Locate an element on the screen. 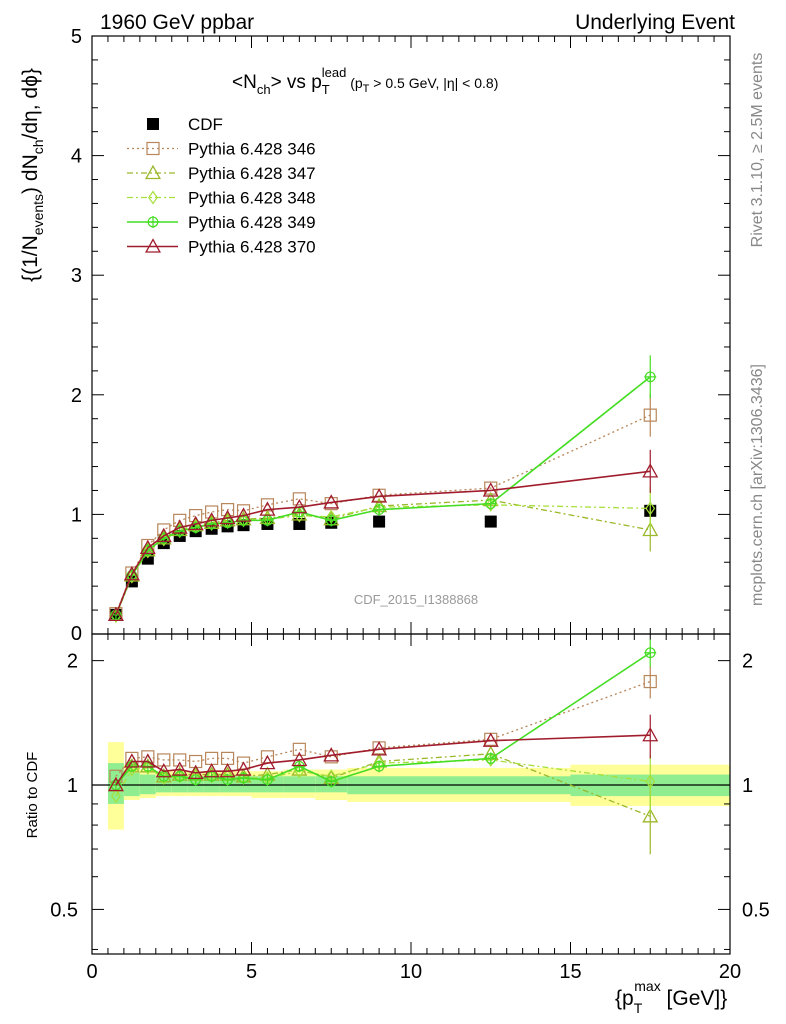 This screenshot has width=786, height=1024. x-tick-label: 5 is located at coordinates (251, 972).